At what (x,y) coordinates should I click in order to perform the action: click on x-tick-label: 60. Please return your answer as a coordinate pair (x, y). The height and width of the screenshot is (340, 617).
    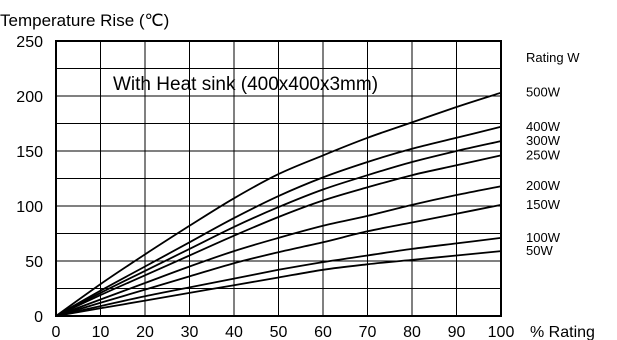
    Looking at the image, I should click on (323, 332).